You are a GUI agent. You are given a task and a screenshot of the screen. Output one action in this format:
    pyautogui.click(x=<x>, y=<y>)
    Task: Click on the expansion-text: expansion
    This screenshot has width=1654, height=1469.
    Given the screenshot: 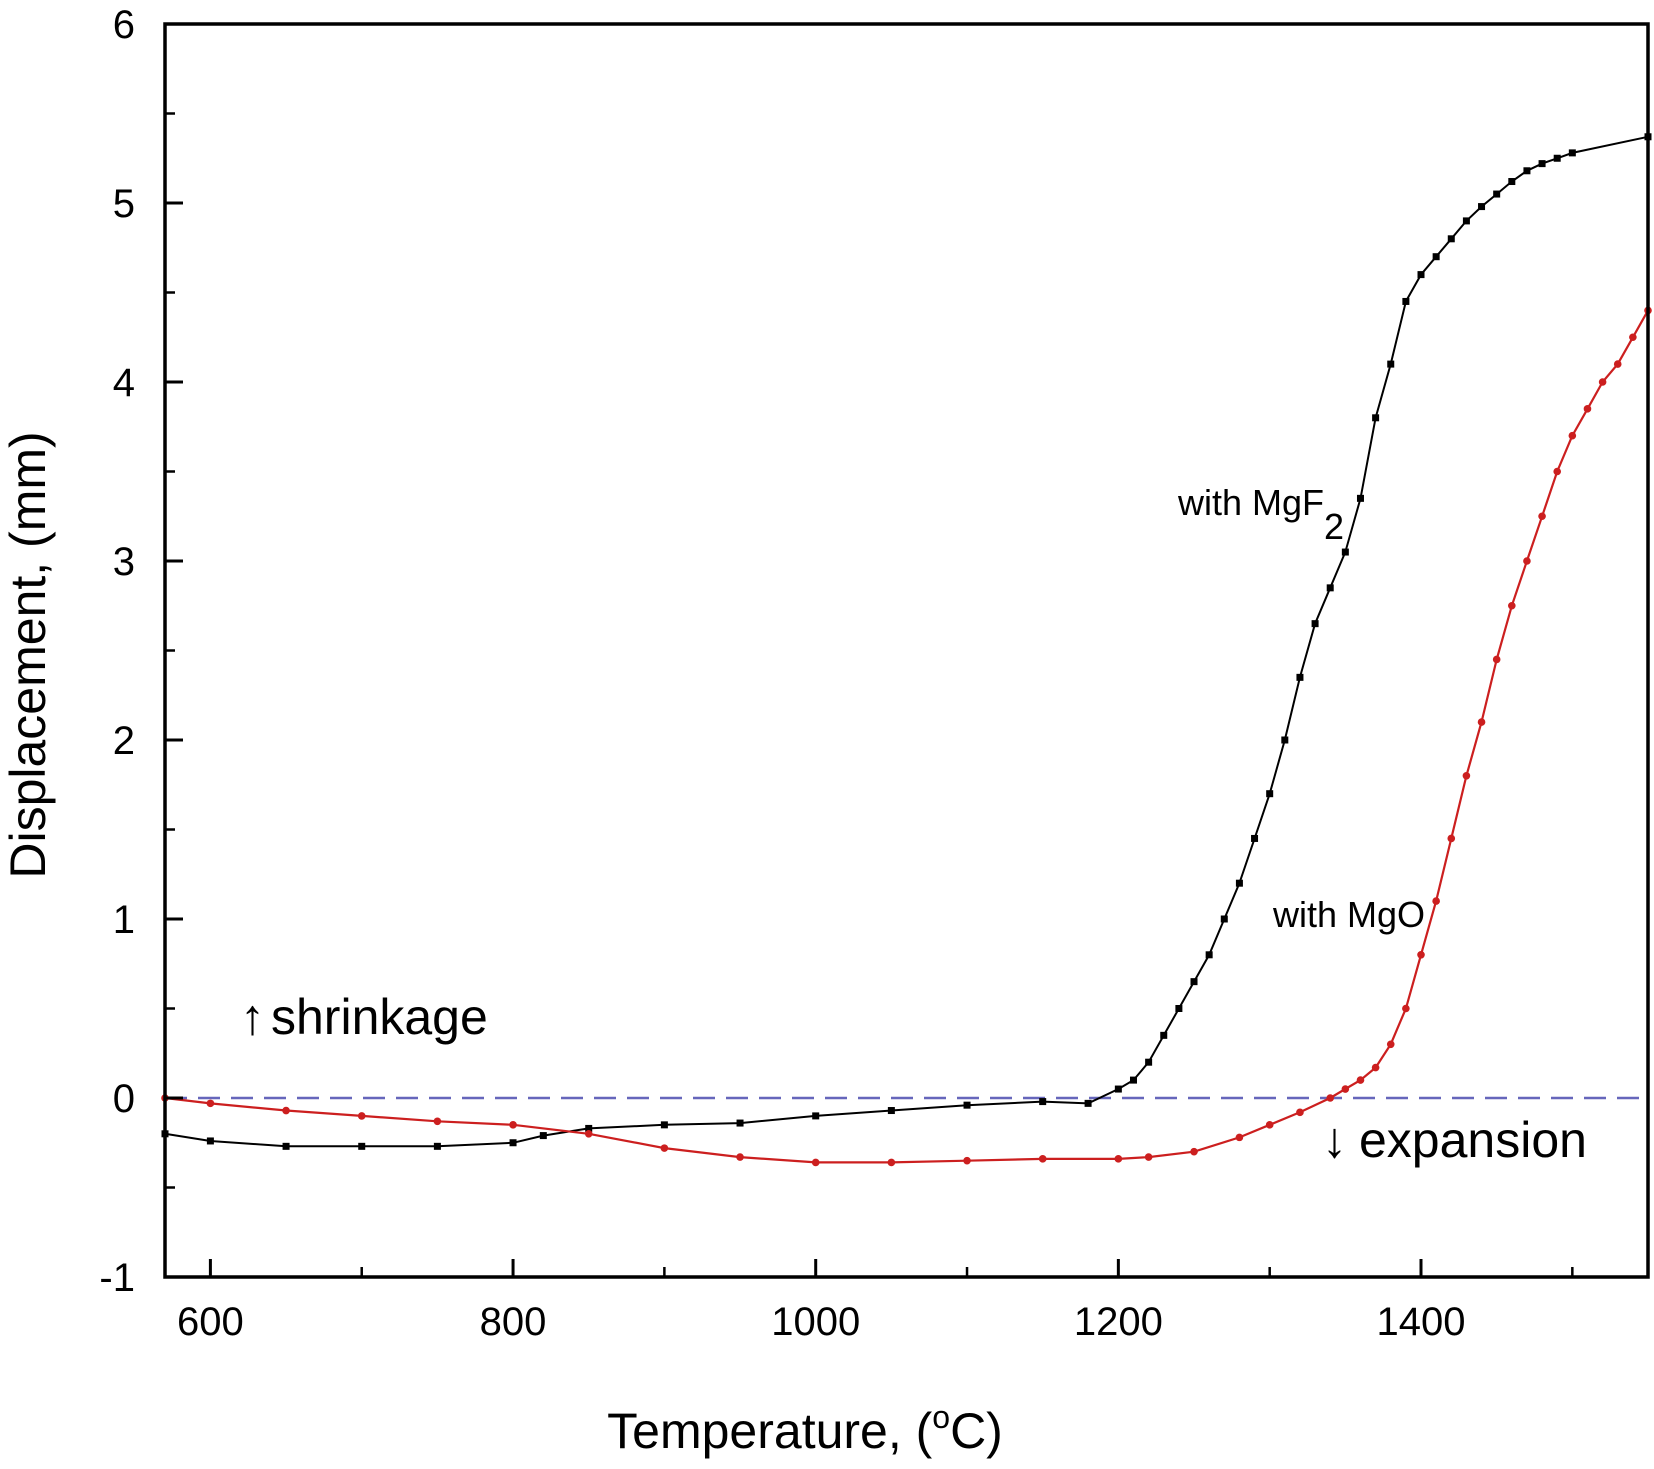 What is the action you would take?
    pyautogui.click(x=1473, y=1140)
    